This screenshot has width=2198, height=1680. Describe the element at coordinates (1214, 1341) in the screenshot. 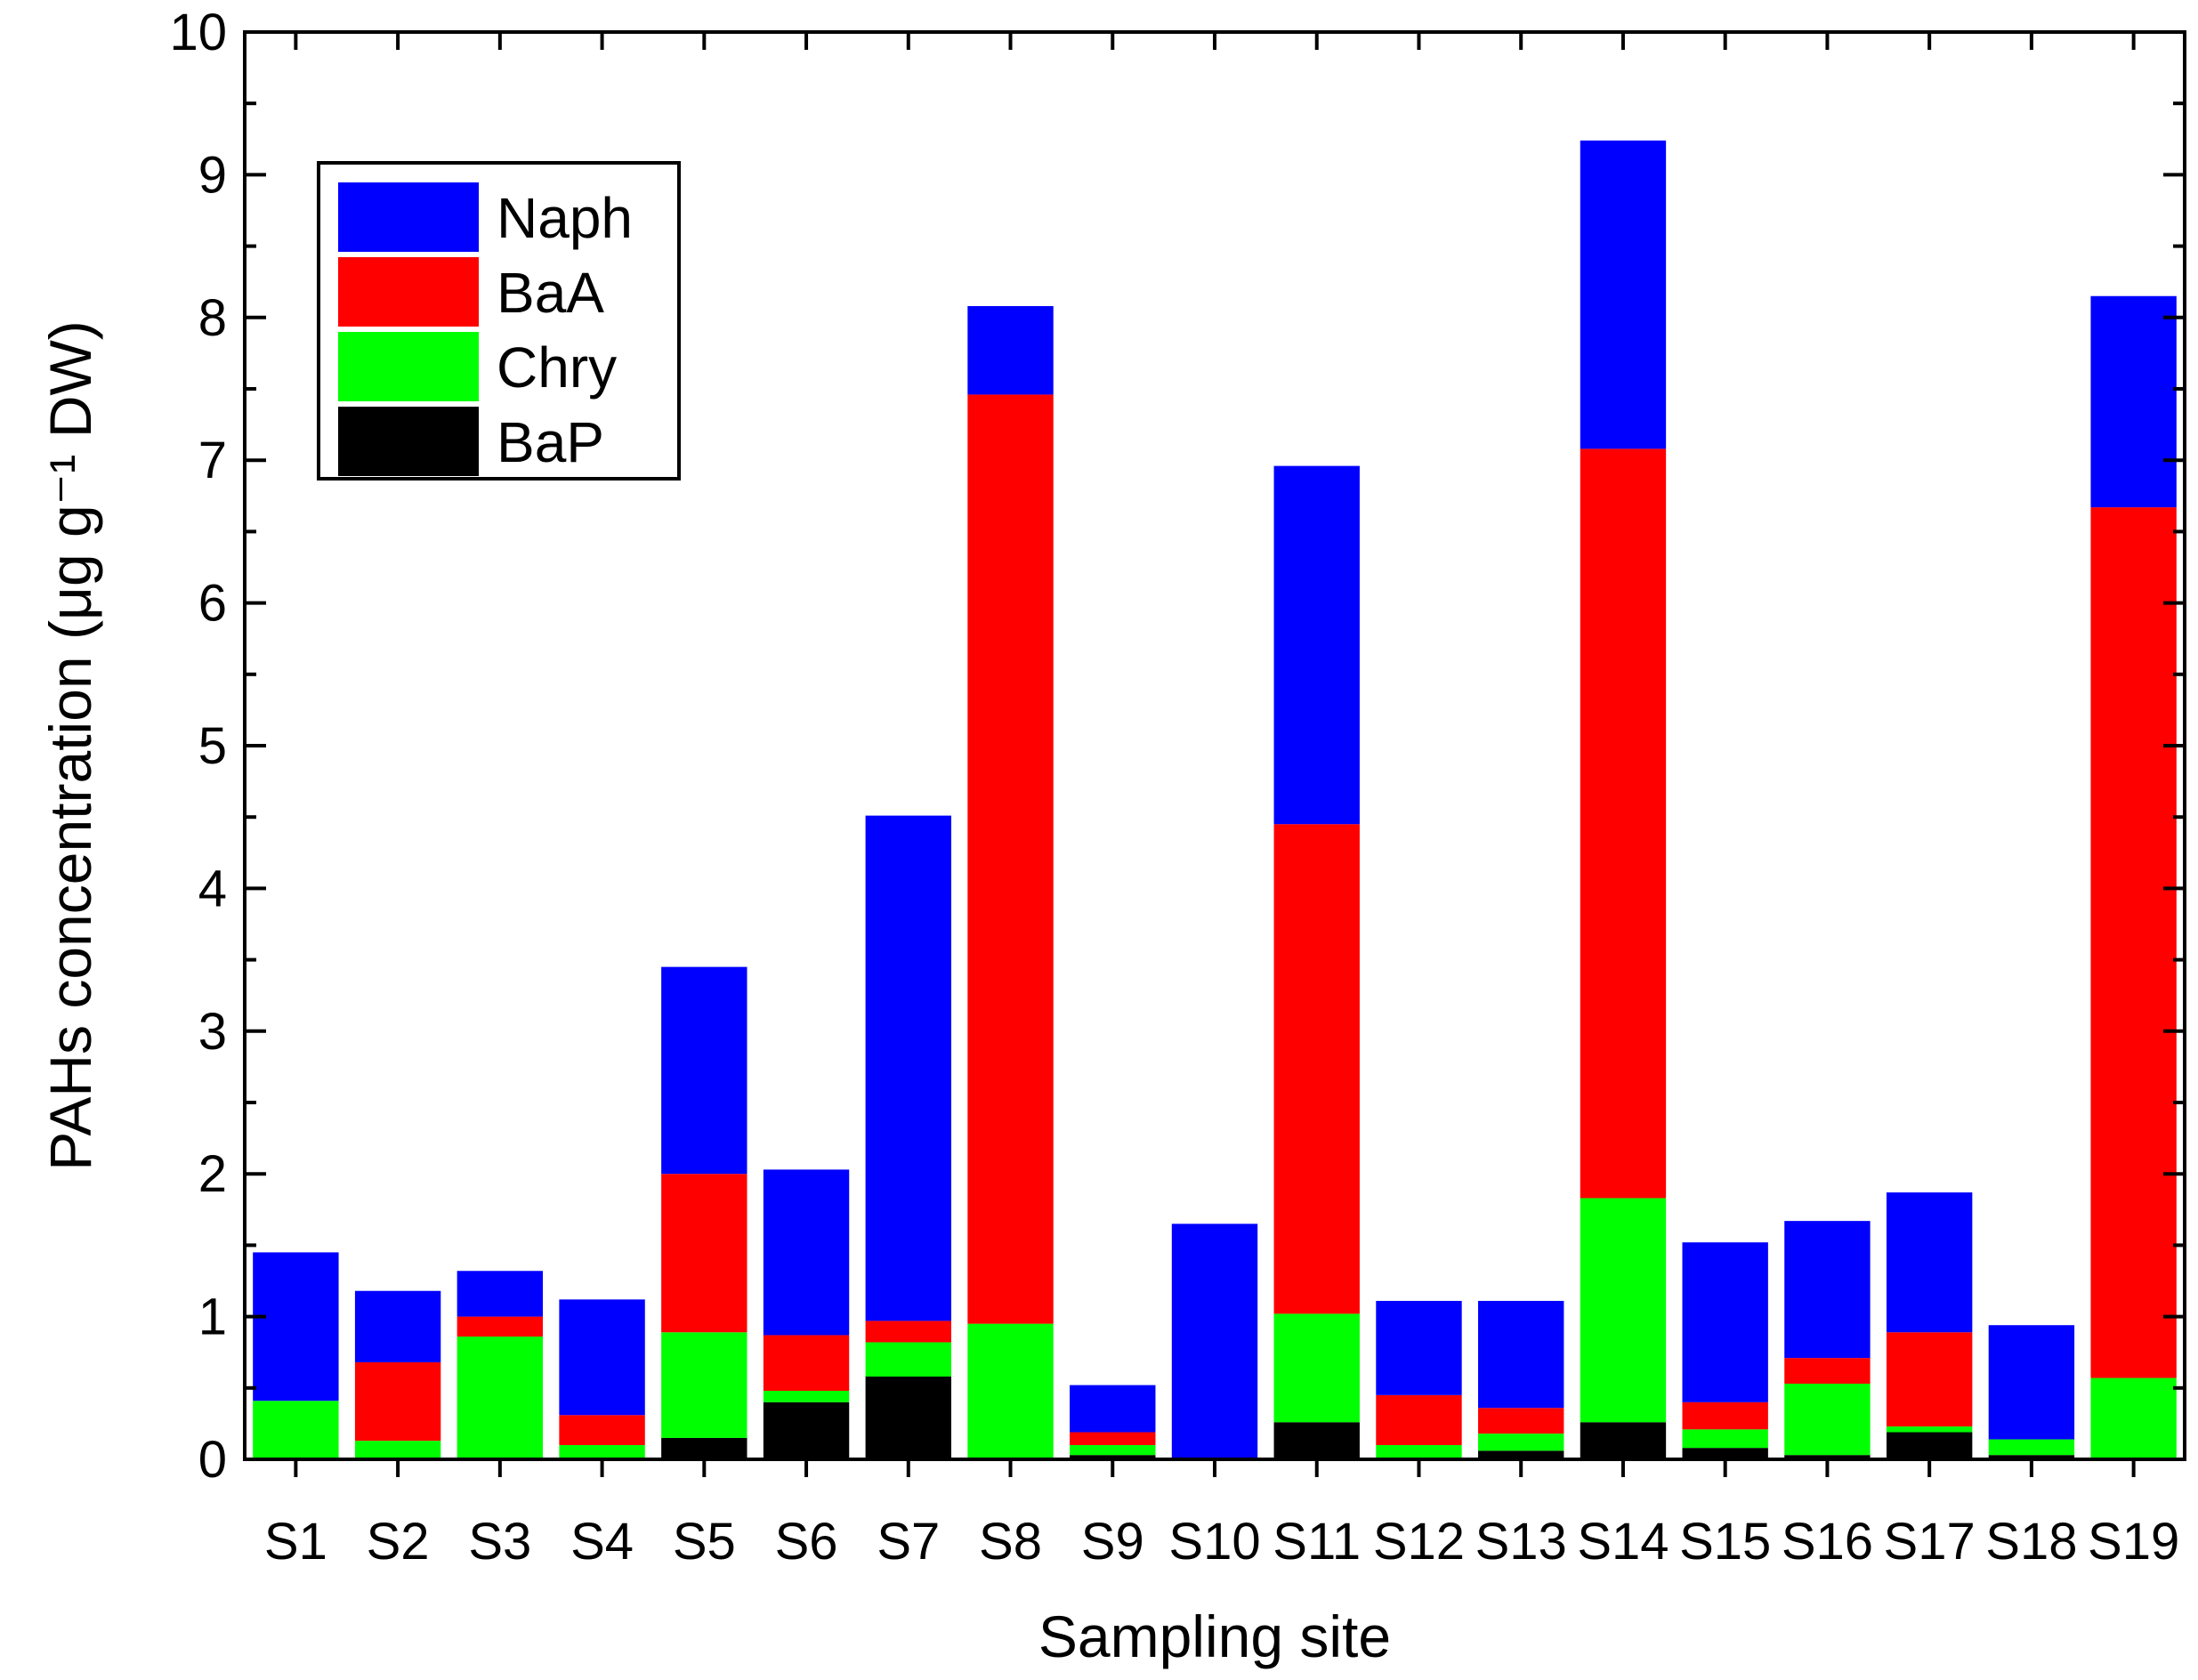

I see `bar-s10-naph` at that location.